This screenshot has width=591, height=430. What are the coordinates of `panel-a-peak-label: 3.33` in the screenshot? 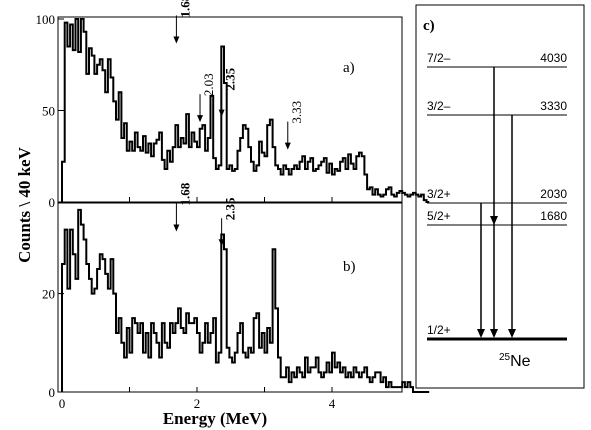 It's located at (296, 112).